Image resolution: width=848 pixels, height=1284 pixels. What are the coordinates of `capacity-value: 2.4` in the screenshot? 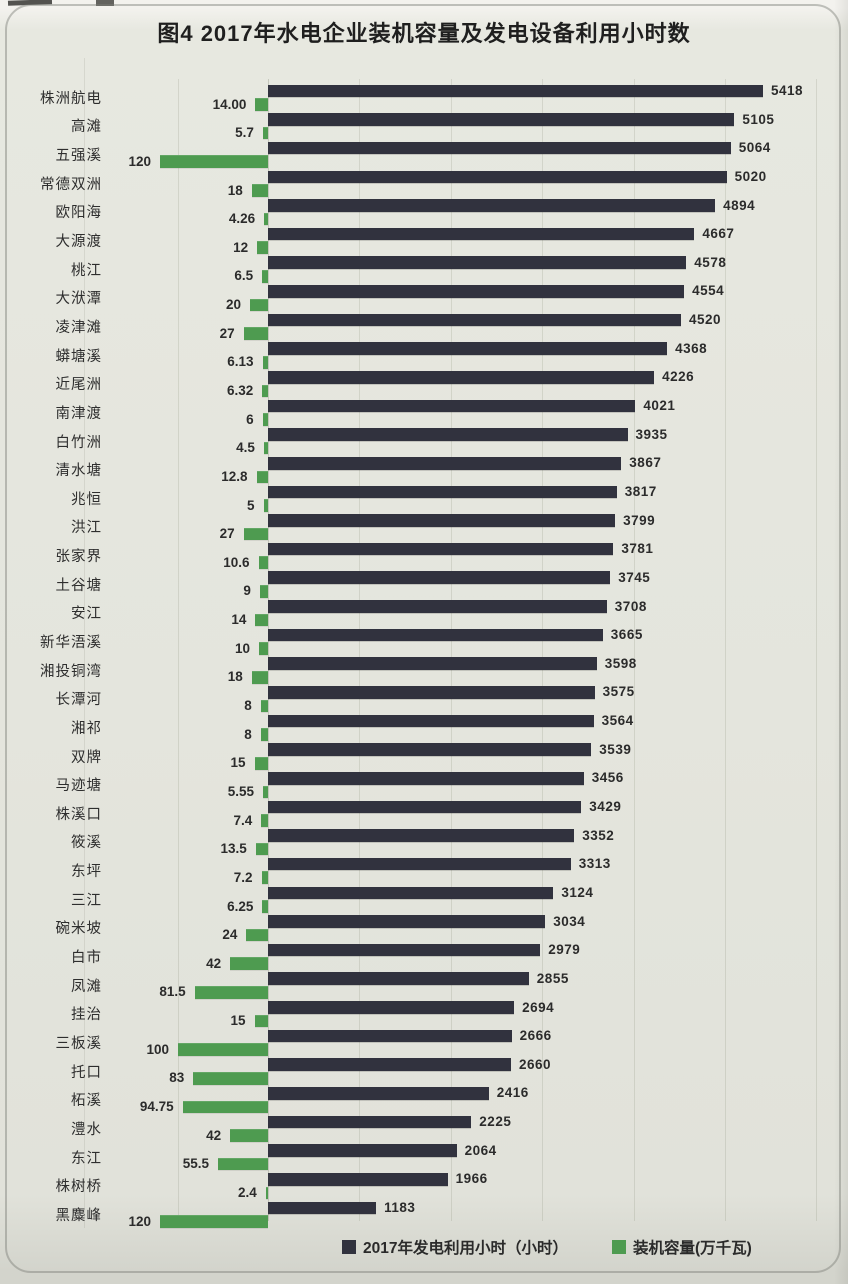 It's located at (247, 1192).